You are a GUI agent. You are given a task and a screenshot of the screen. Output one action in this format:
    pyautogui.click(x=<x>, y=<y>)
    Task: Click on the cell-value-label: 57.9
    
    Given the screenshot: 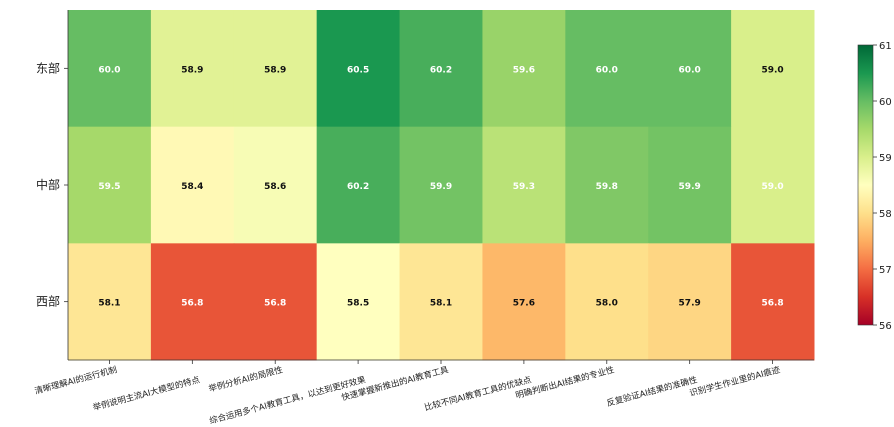 What is the action you would take?
    pyautogui.click(x=690, y=304)
    